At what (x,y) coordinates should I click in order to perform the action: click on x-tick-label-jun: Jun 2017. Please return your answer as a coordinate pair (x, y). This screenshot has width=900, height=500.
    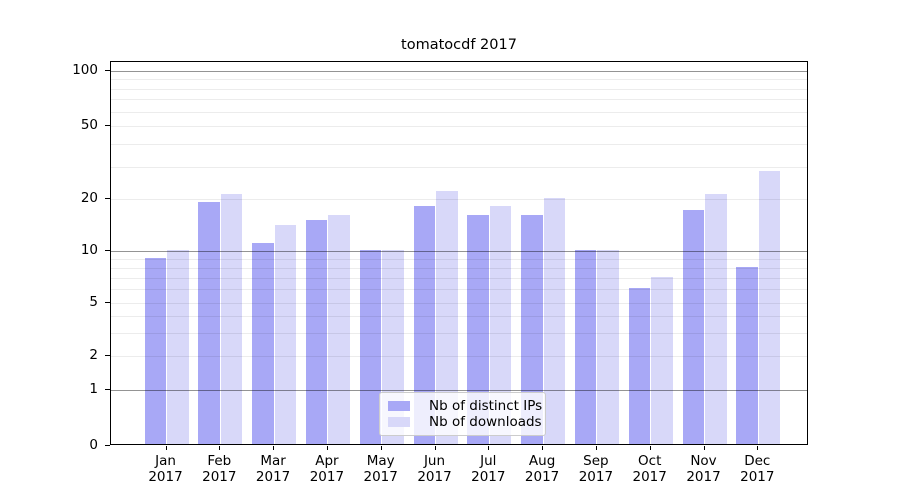
    Looking at the image, I should click on (435, 469).